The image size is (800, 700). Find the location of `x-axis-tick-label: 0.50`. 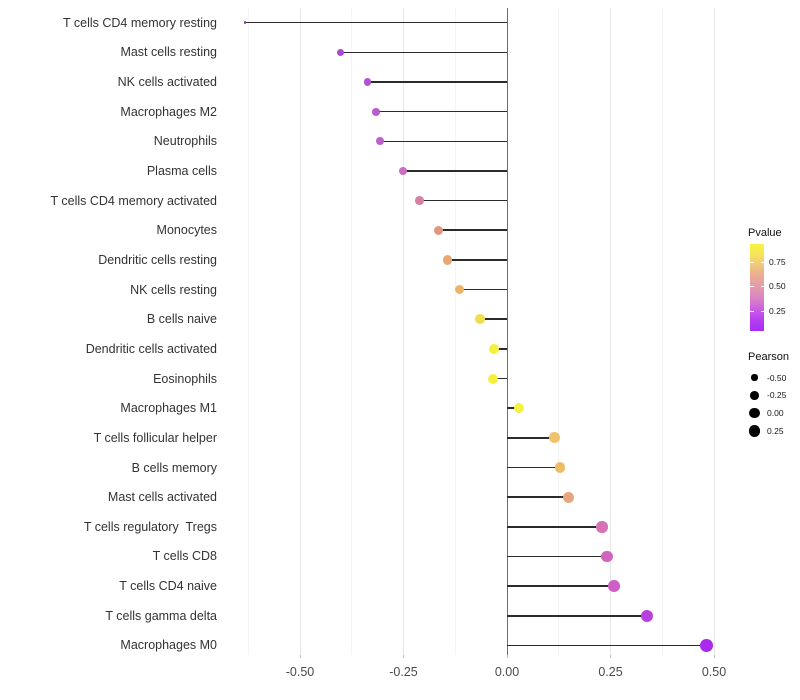

x-axis-tick-label: 0.50 is located at coordinates (714, 672).